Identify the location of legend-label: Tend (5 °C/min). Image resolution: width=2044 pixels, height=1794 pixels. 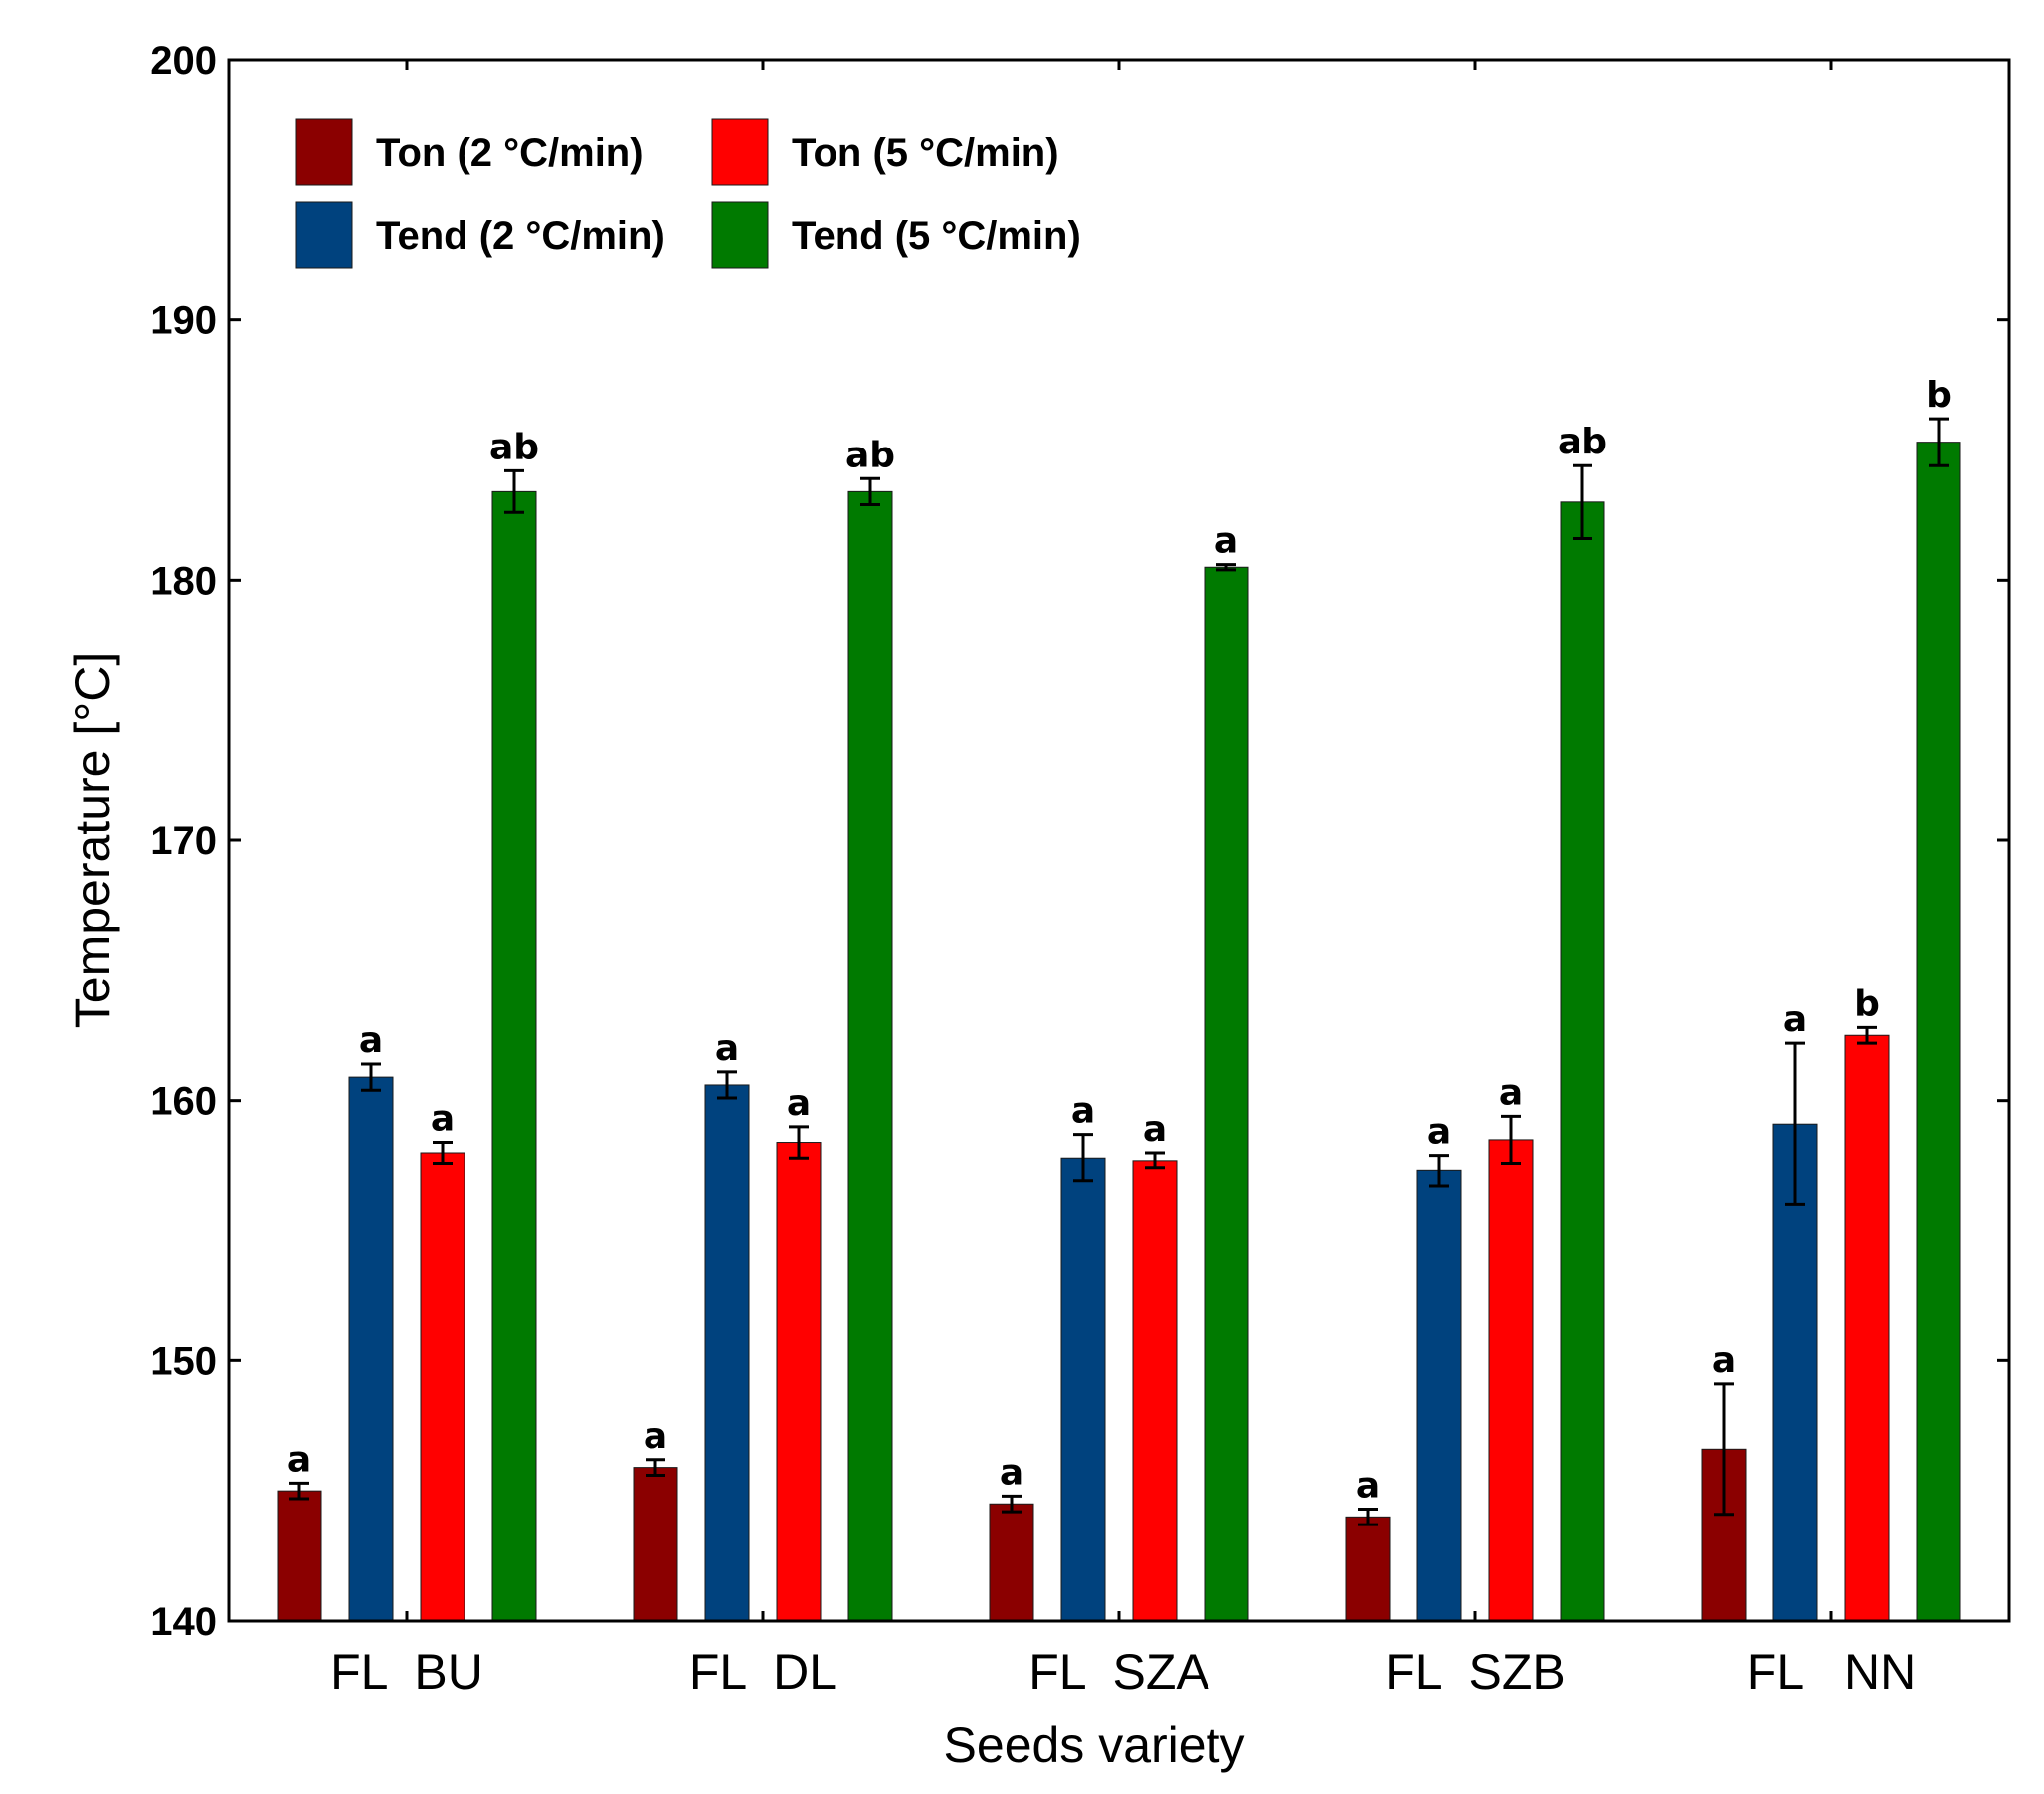
(937, 236).